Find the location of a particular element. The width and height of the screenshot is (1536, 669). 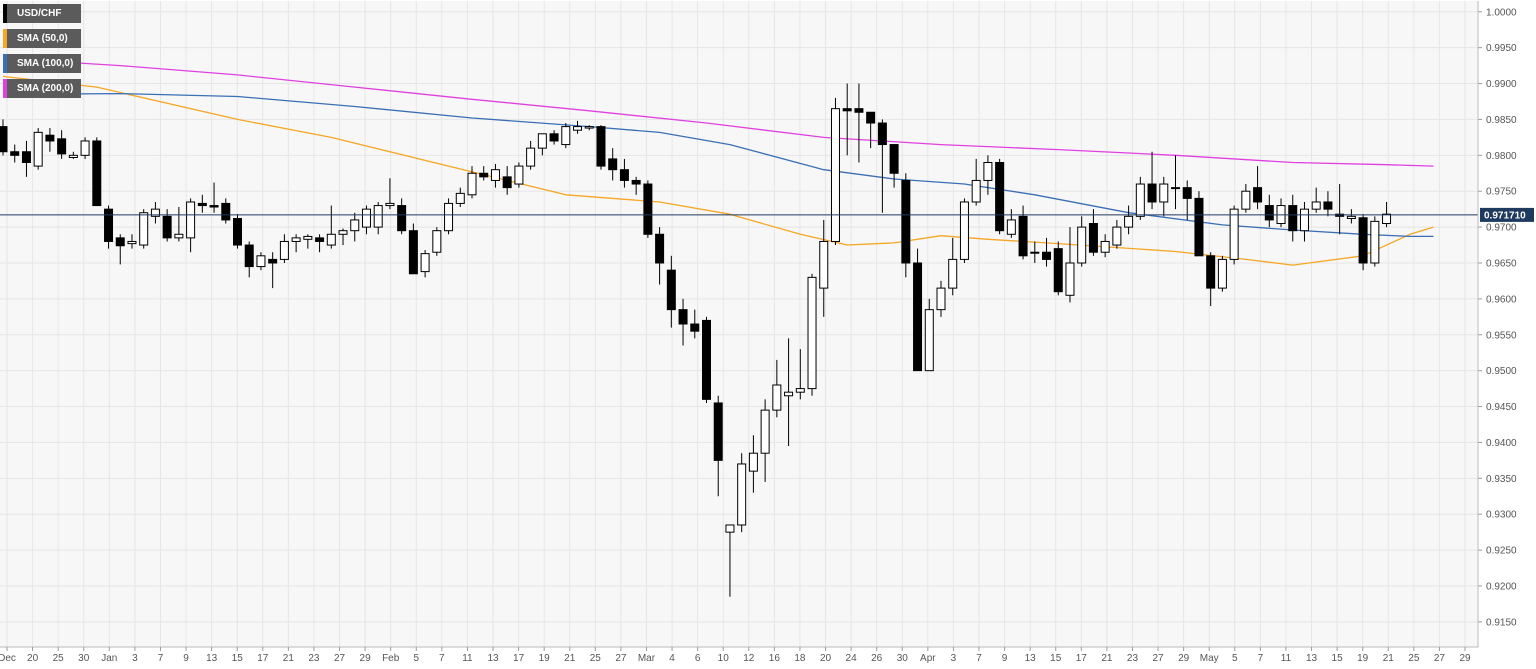

x-tick-label: 15 is located at coordinates (1056, 658).